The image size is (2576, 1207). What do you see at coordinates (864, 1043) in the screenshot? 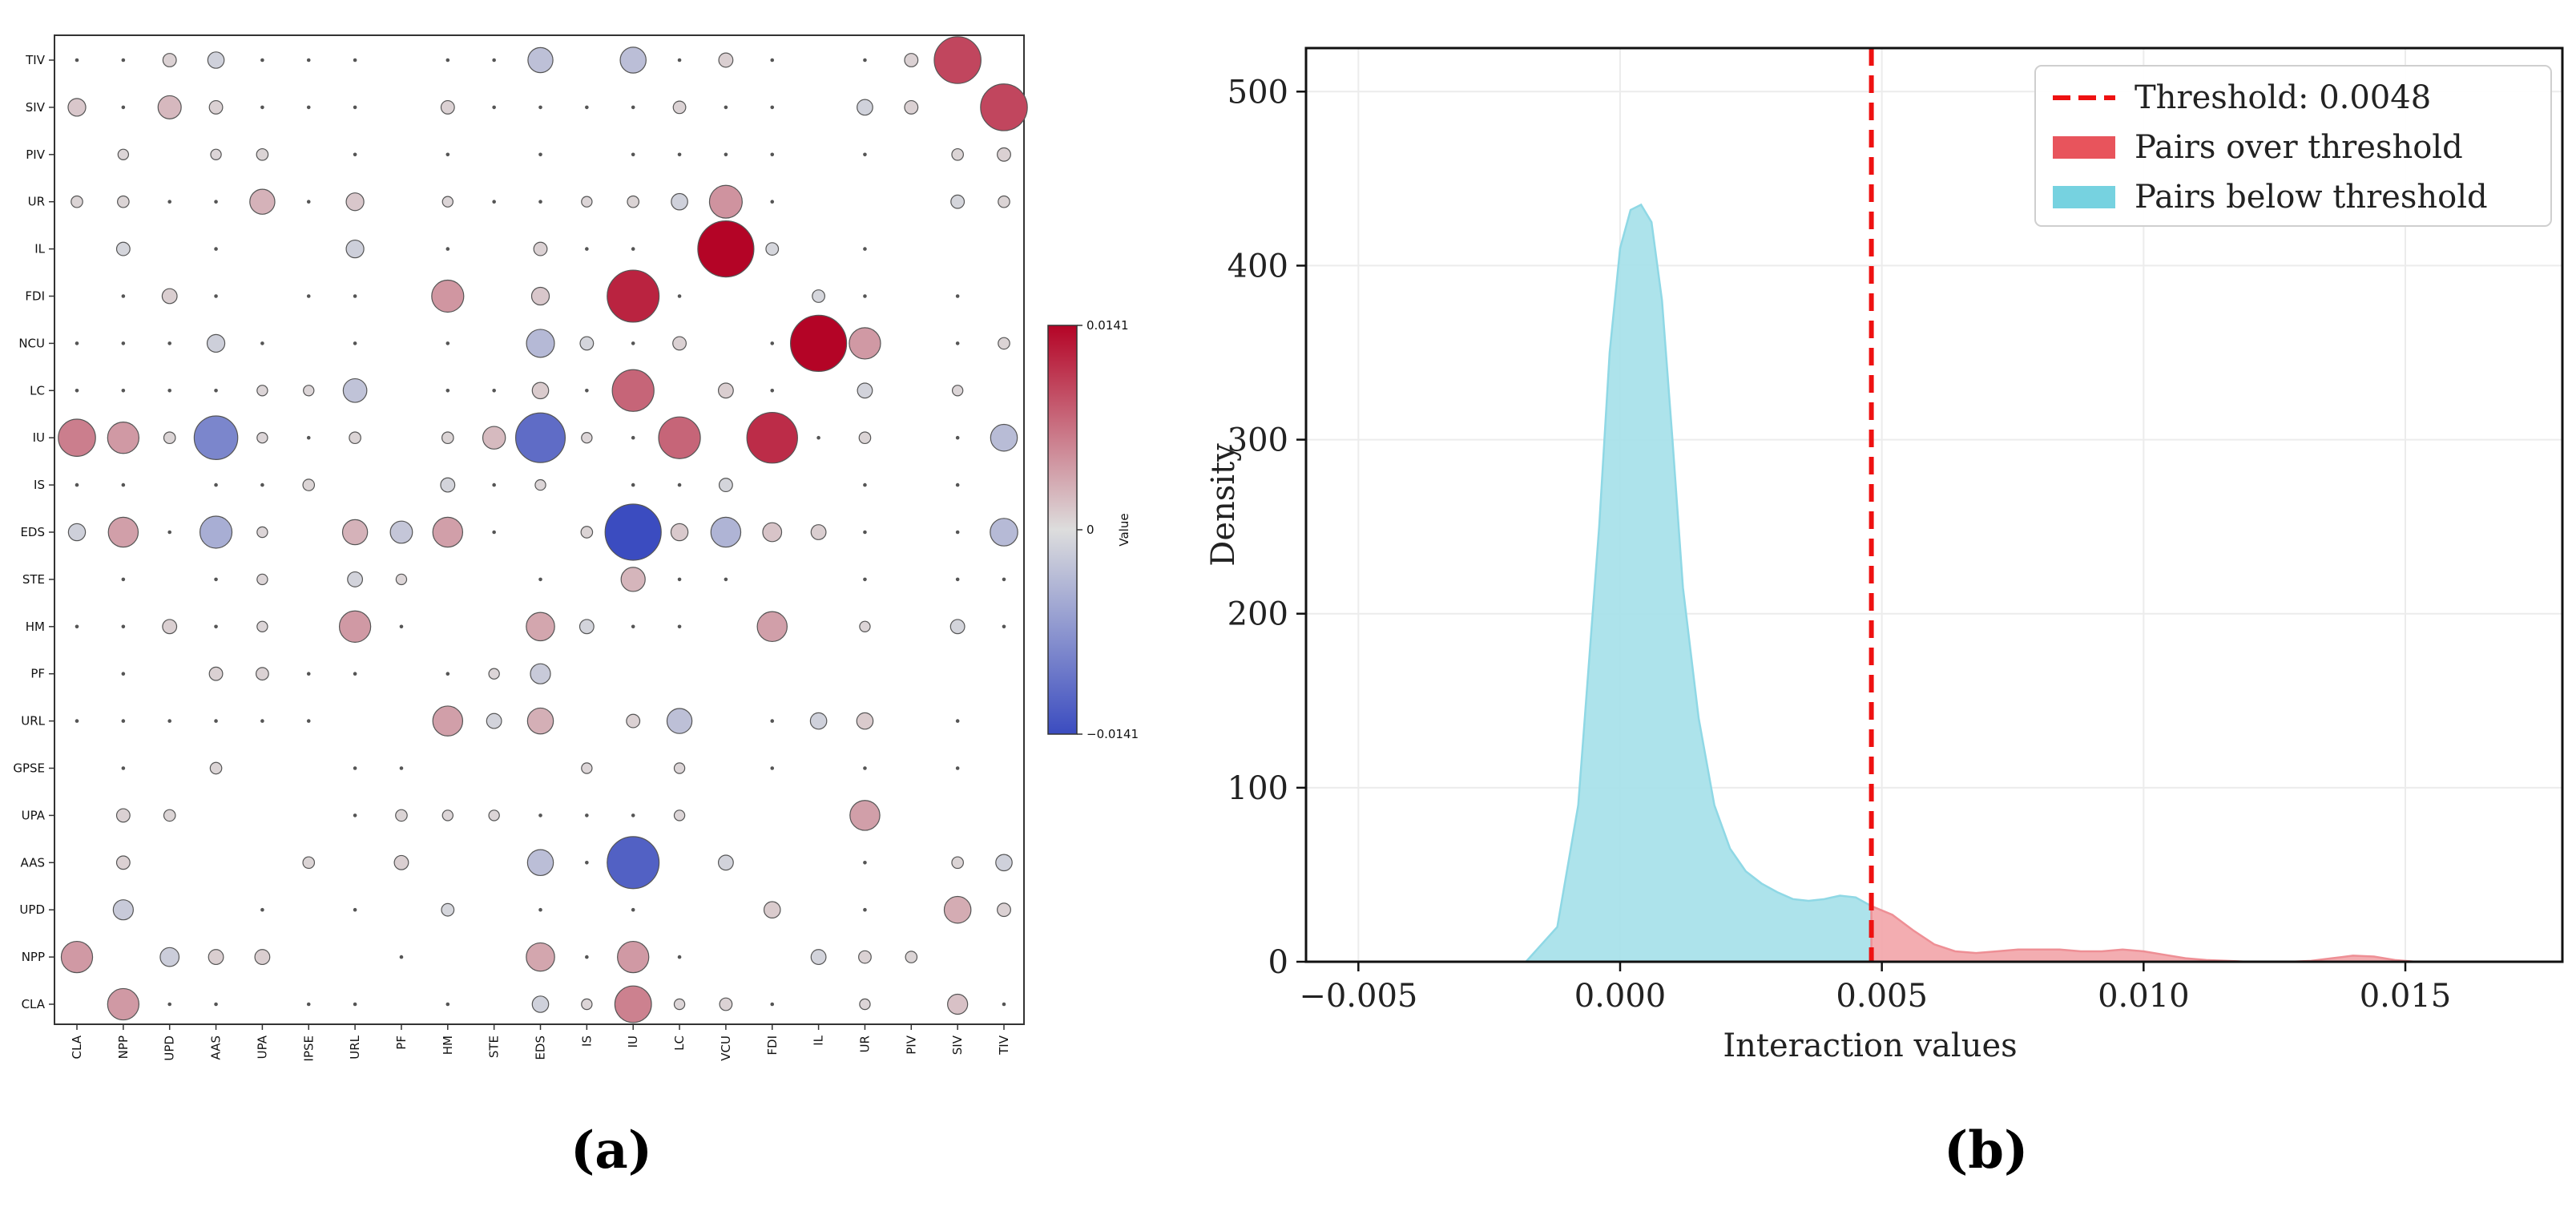
I see `x-tick-label: UR` at bounding box center [864, 1043].